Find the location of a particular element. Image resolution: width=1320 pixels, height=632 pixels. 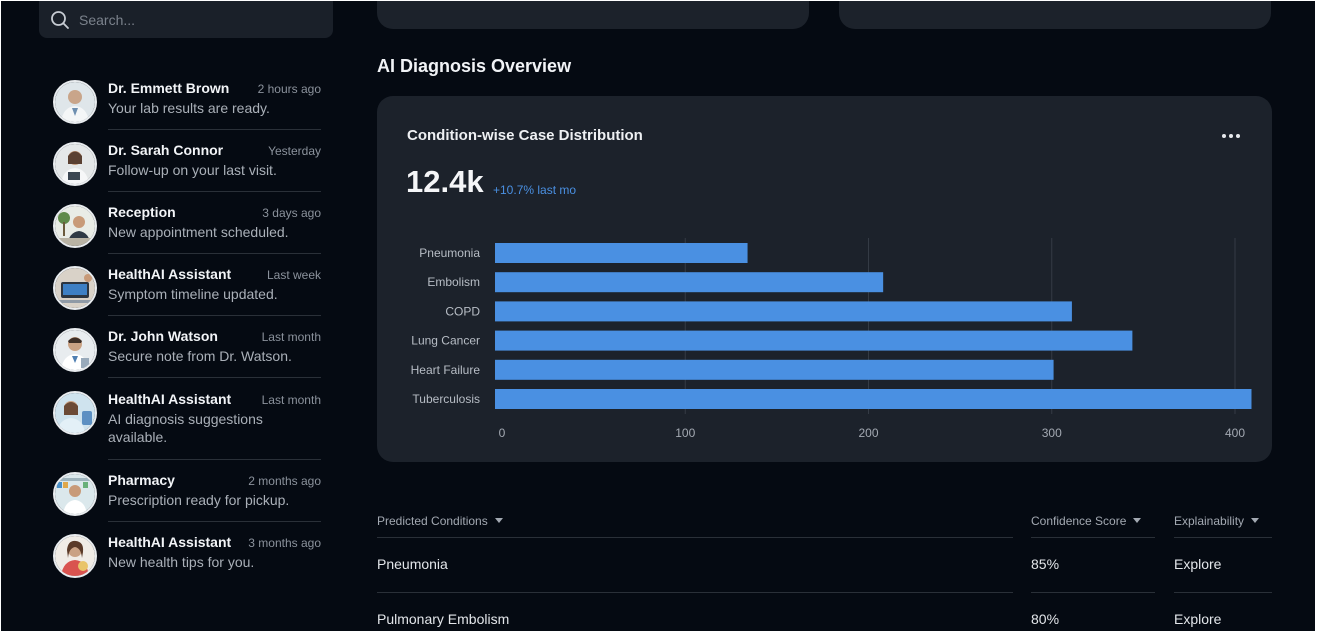

search-bar is located at coordinates (186, 19).